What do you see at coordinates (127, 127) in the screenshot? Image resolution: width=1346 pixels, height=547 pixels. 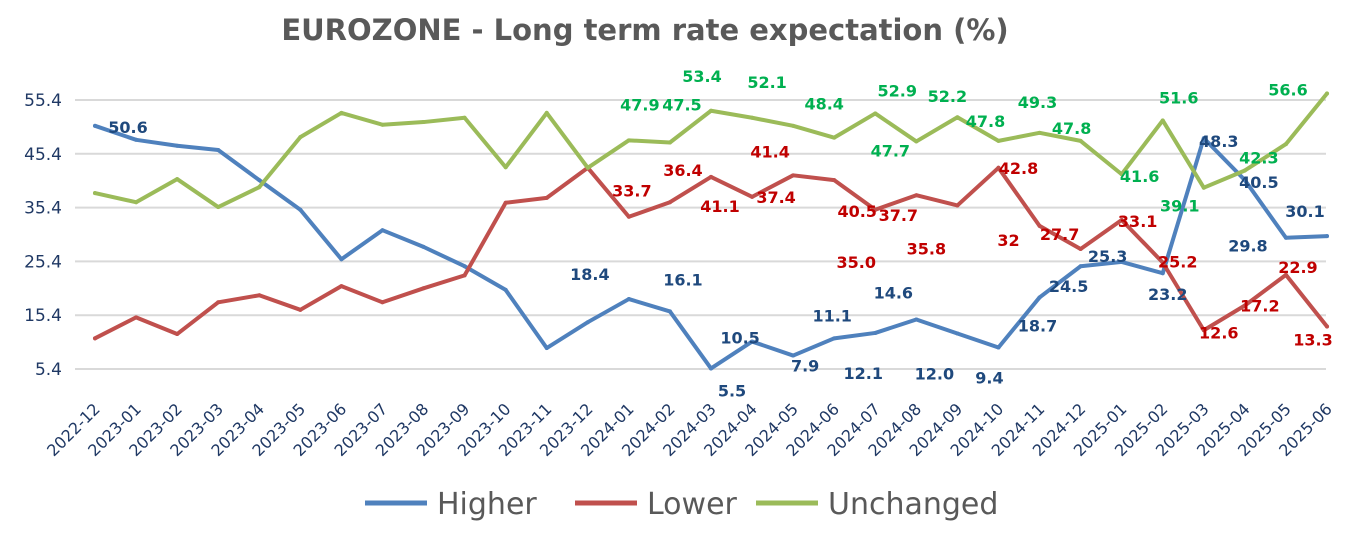 I see `data-label: 50.6` at bounding box center [127, 127].